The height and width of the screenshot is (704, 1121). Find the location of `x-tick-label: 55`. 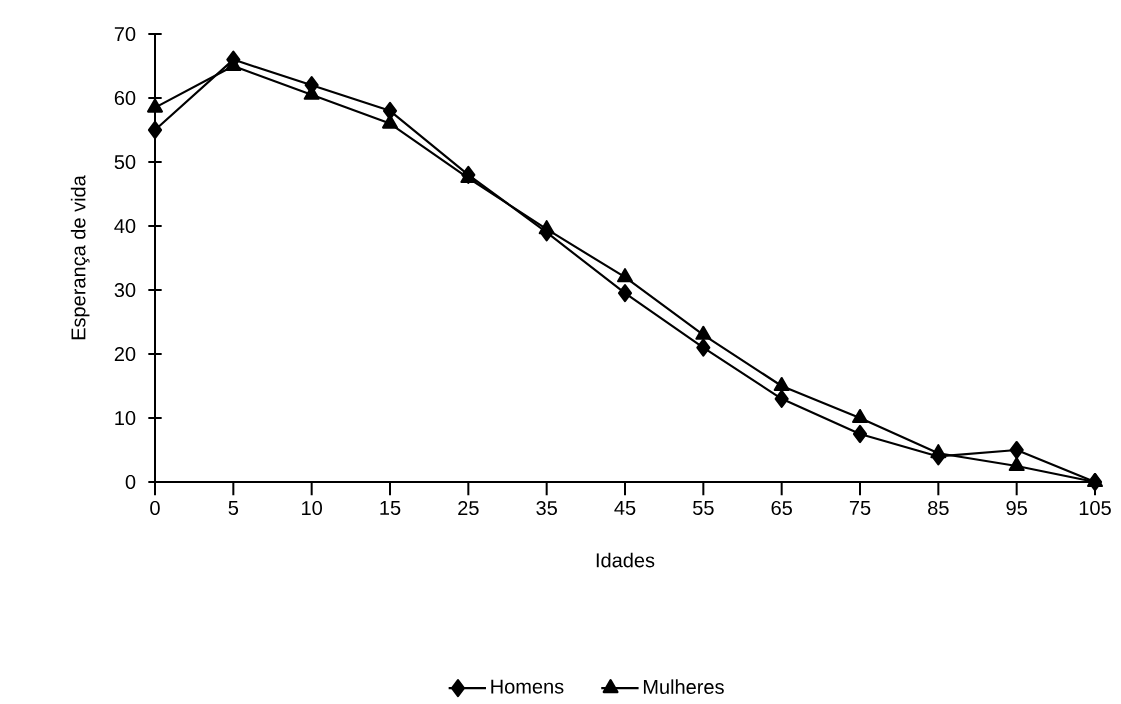

x-tick-label: 55 is located at coordinates (703, 507).